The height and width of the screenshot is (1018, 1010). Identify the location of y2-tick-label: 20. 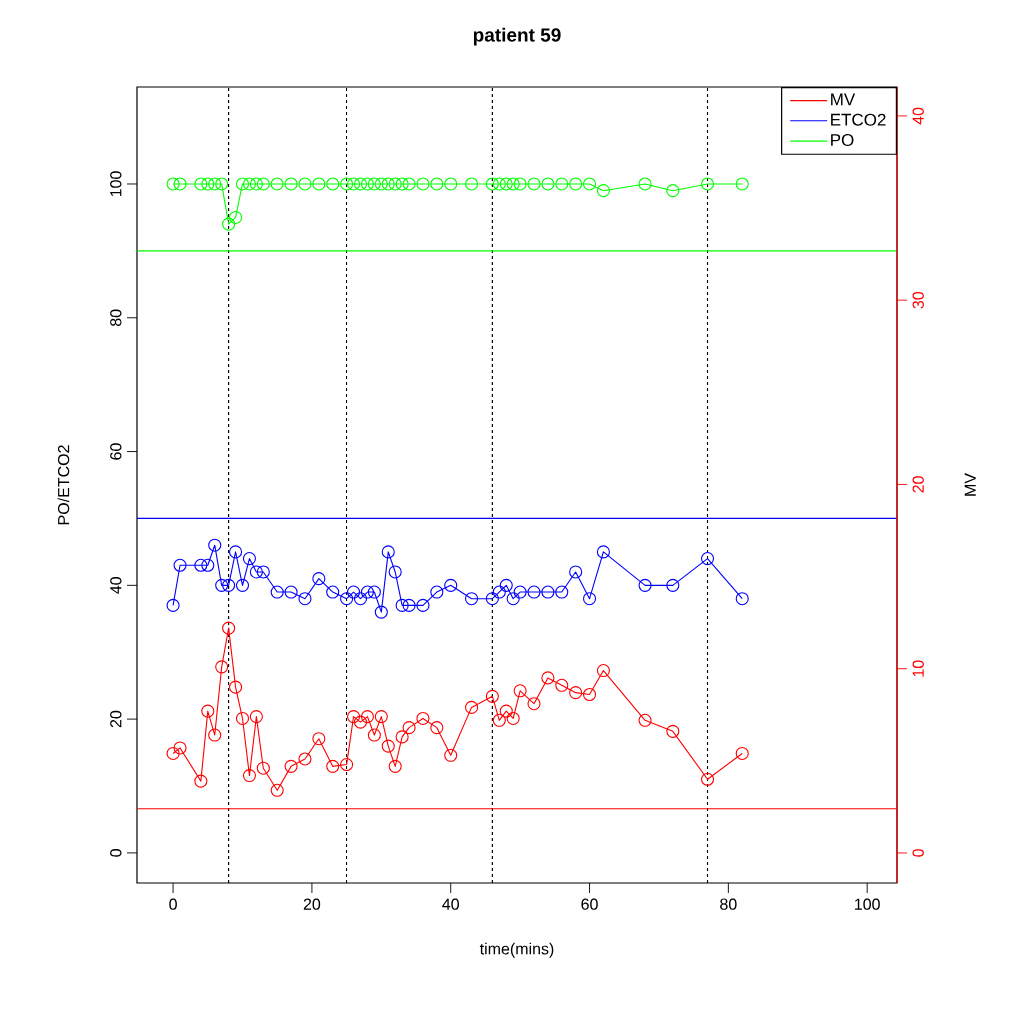
(918, 484).